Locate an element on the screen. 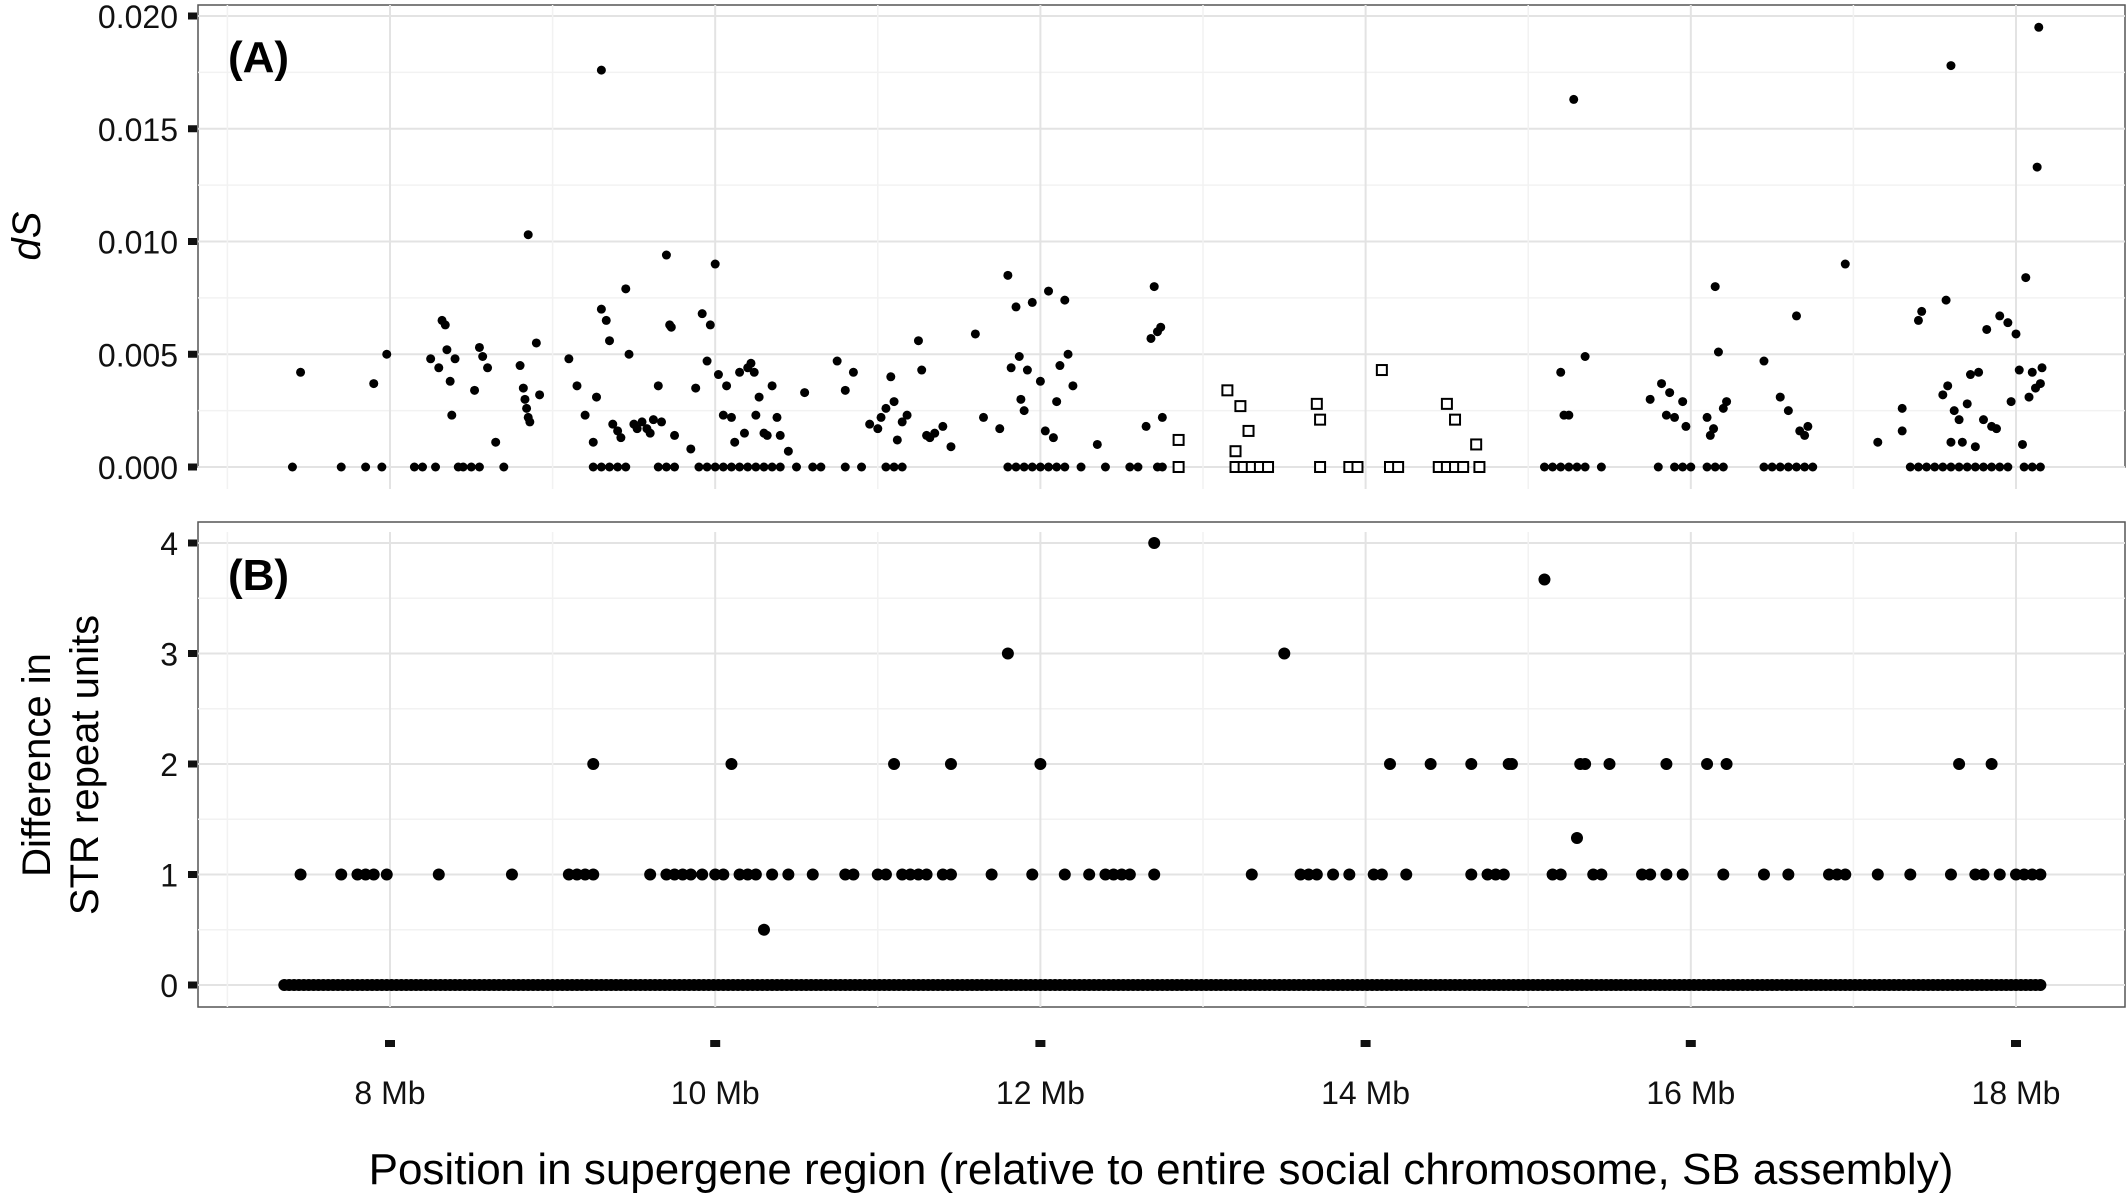 The width and height of the screenshot is (2128, 1198). y-tick-label: 0.020 is located at coordinates (138, 17).